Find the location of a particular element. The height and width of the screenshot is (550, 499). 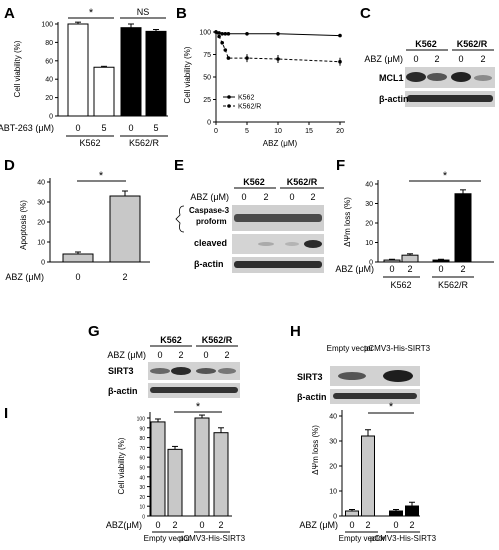

panel-f-yticks: 0 10 20 30 40 is located at coordinates (371, 224).